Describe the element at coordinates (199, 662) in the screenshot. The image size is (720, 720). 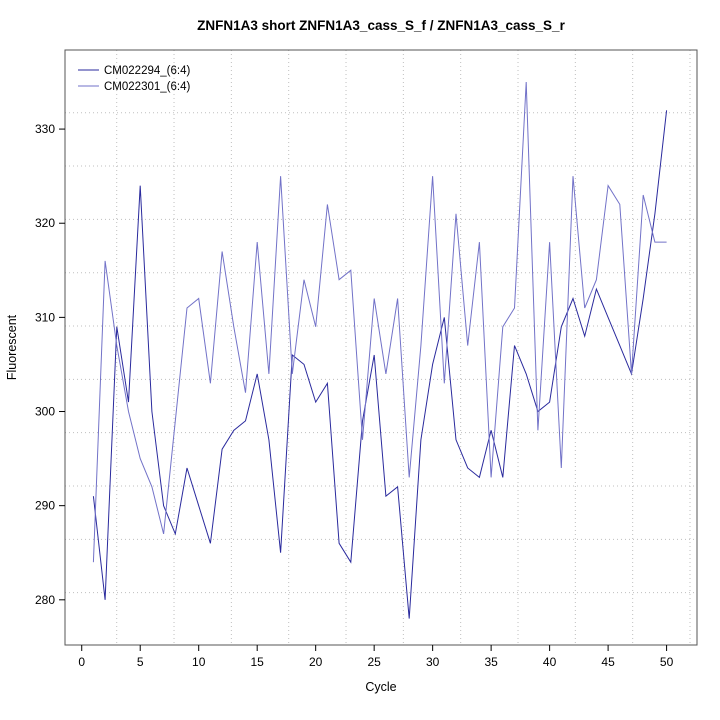
I see `x-tick-label: 10` at that location.